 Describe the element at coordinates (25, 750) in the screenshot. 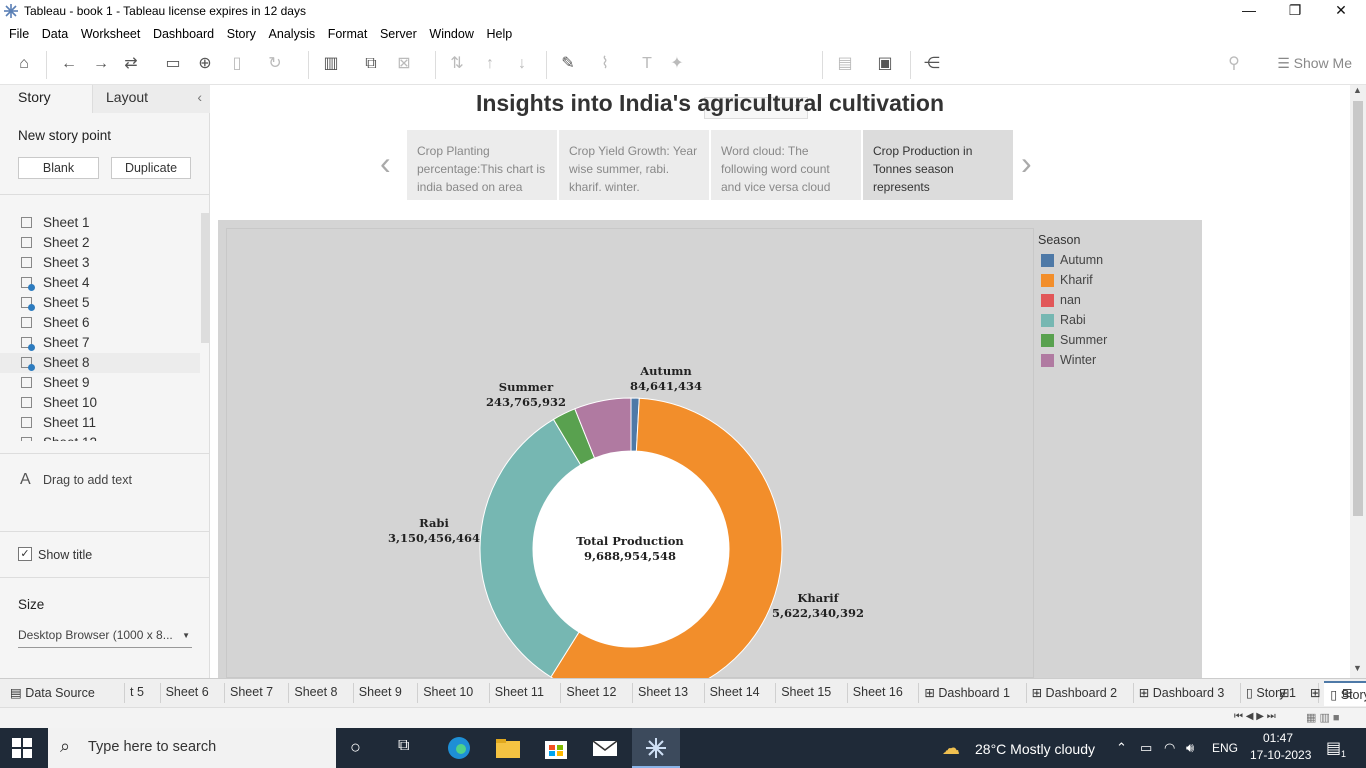

I see `windows-start-icon` at that location.